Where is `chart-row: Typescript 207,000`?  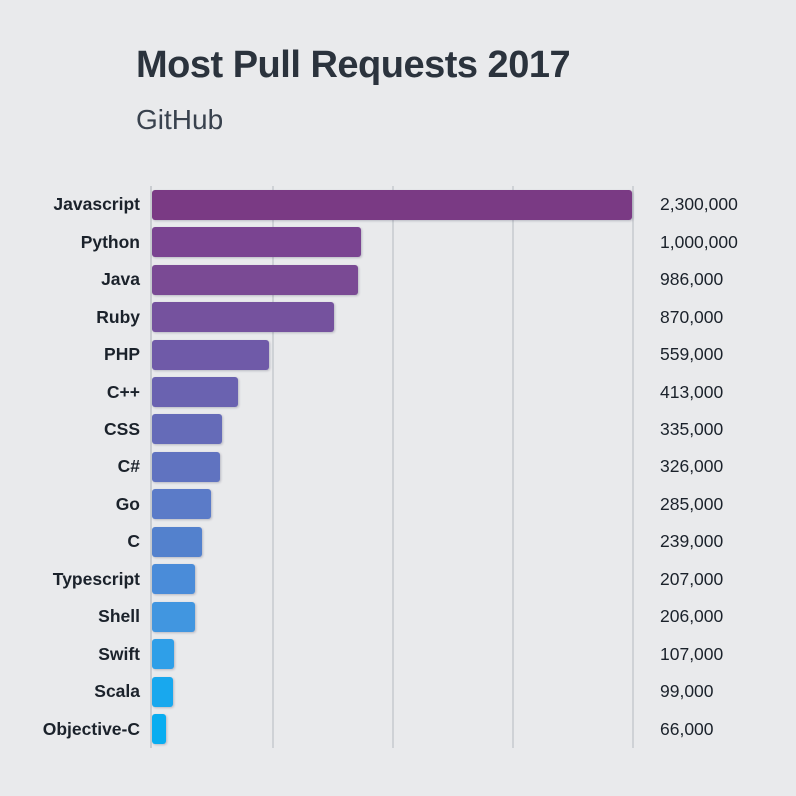 chart-row: Typescript 207,000 is located at coordinates (398, 579).